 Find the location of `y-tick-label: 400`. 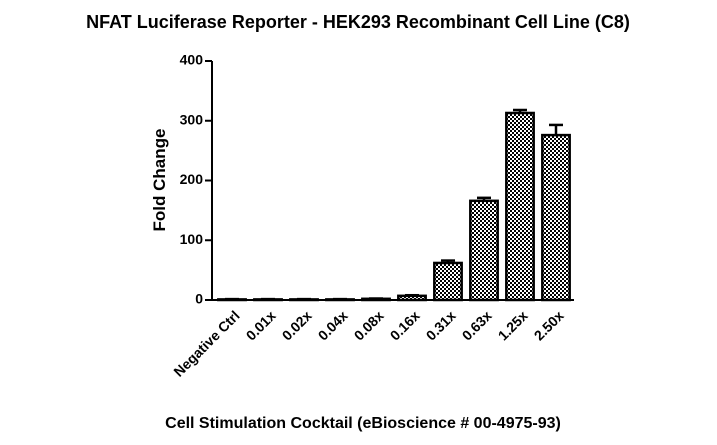

y-tick-label: 400 is located at coordinates (192, 60).